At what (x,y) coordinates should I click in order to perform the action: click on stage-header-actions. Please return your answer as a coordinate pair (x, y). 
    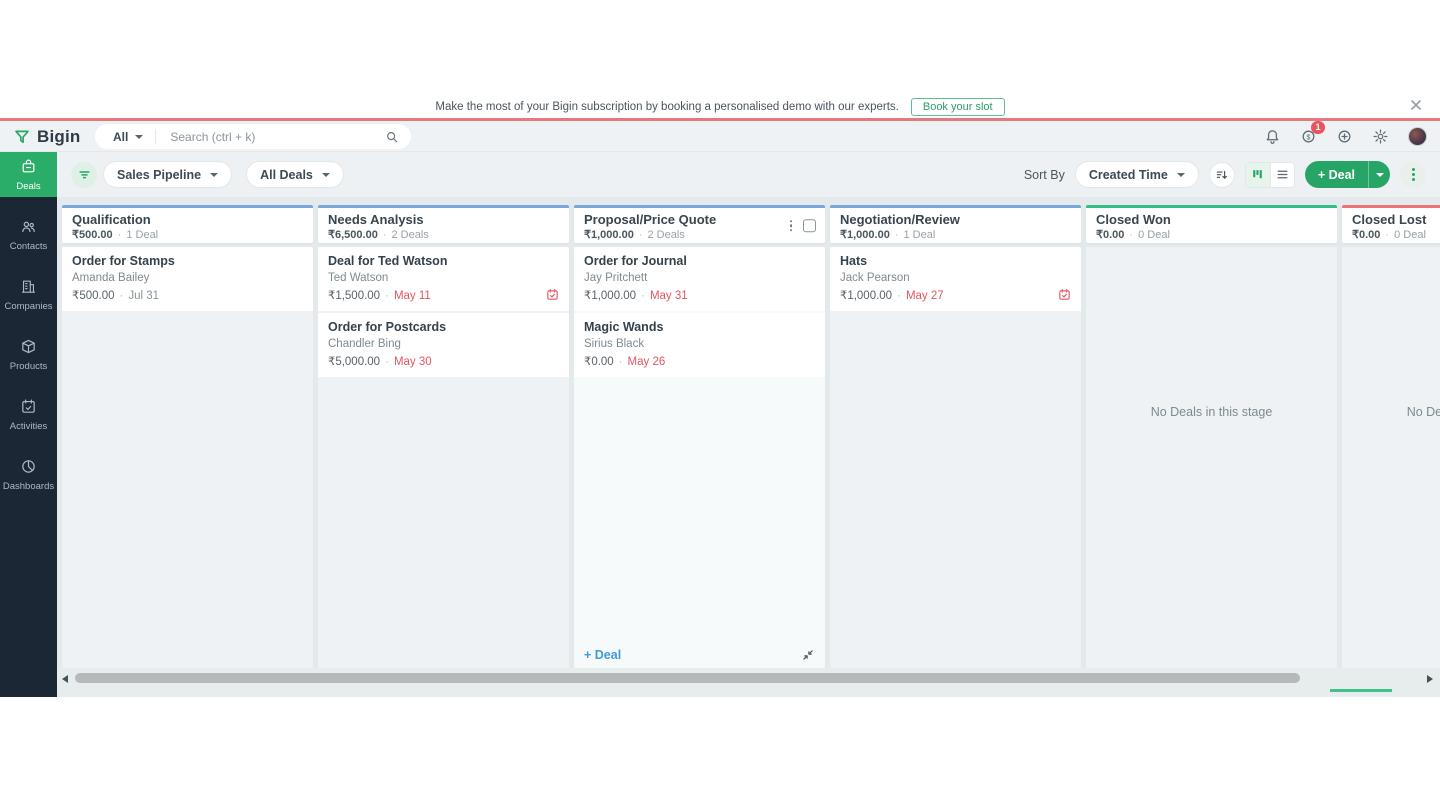
    Looking at the image, I should click on (802, 226).